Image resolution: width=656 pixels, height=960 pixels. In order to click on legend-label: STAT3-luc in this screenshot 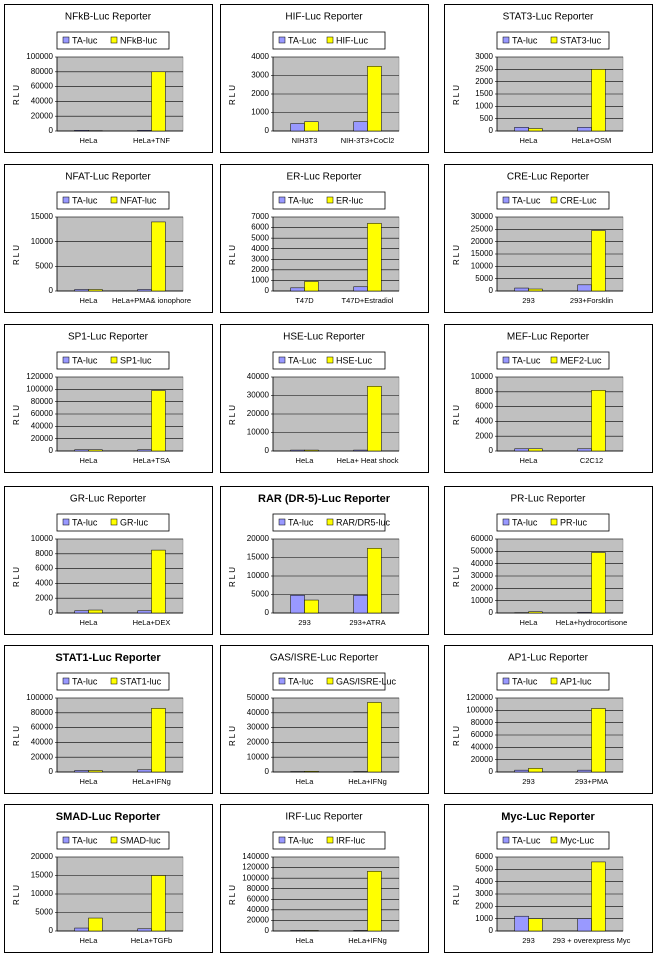, I will do `click(581, 40)`.